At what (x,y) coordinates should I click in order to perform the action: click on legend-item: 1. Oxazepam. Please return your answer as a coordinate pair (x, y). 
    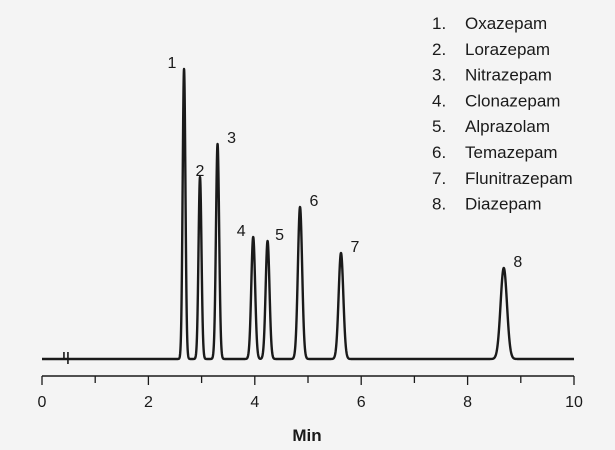
    Looking at the image, I should click on (489, 23).